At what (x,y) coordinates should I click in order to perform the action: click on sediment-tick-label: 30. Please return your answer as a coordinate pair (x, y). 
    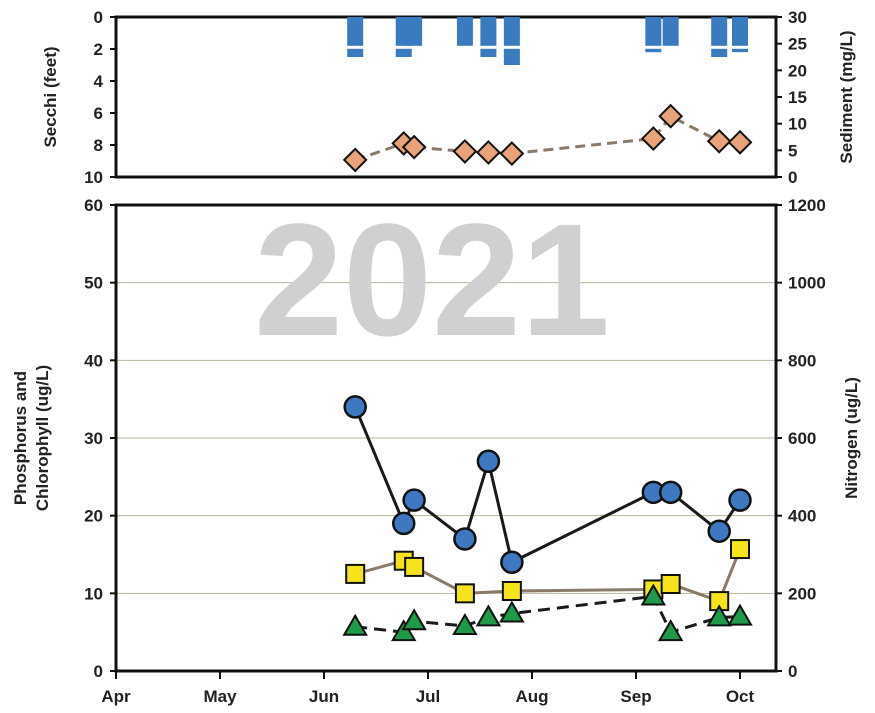
    Looking at the image, I should click on (797, 17).